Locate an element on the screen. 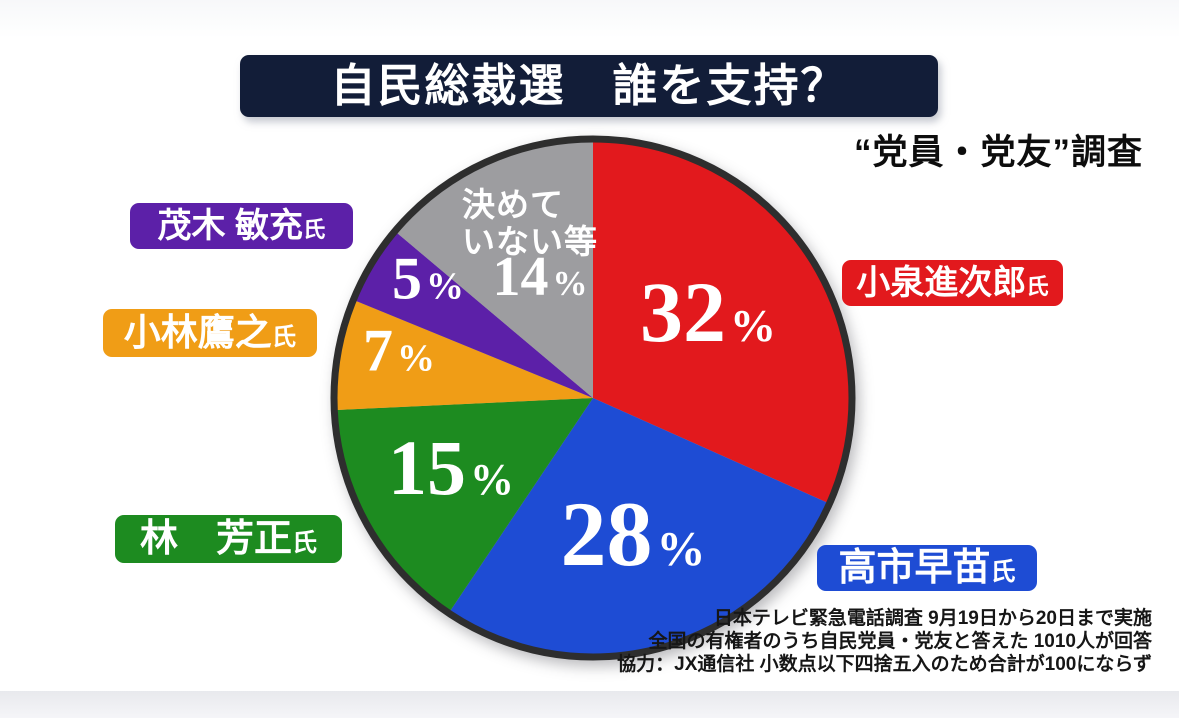 This screenshot has height=718, width=1179. value-number: 14 is located at coordinates (520, 277).